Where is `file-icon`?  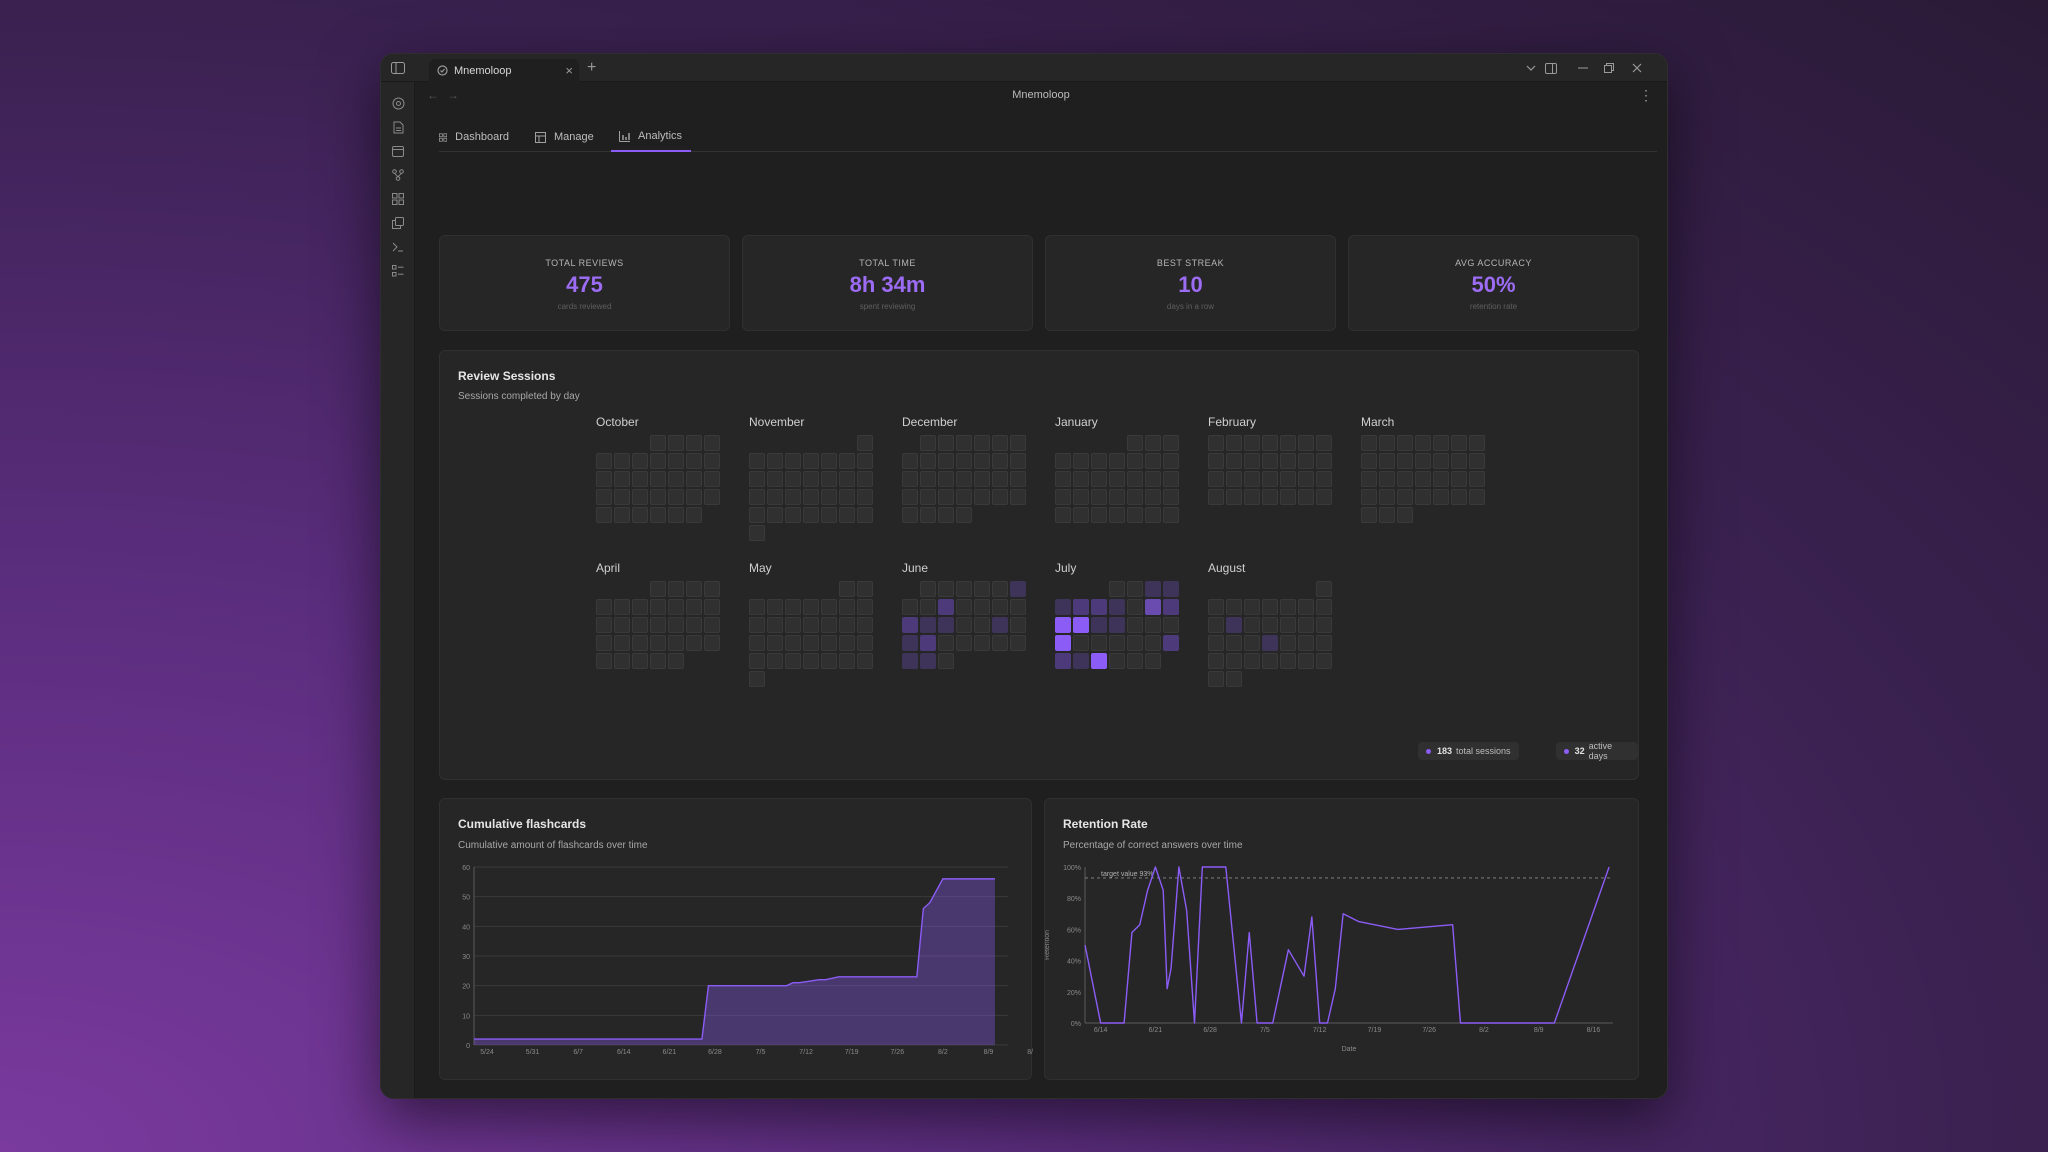
file-icon is located at coordinates (398, 127).